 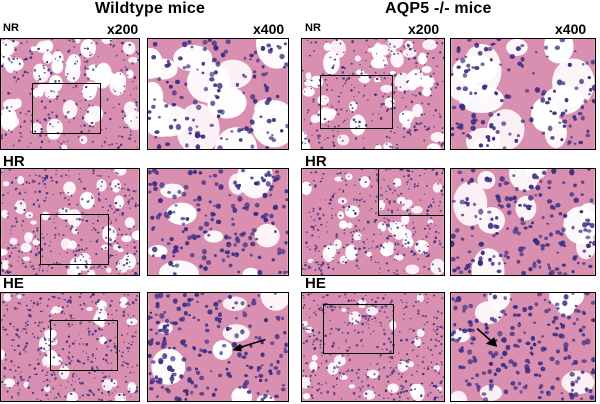 I want to click on ko-nr-roi-box, so click(x=356, y=102).